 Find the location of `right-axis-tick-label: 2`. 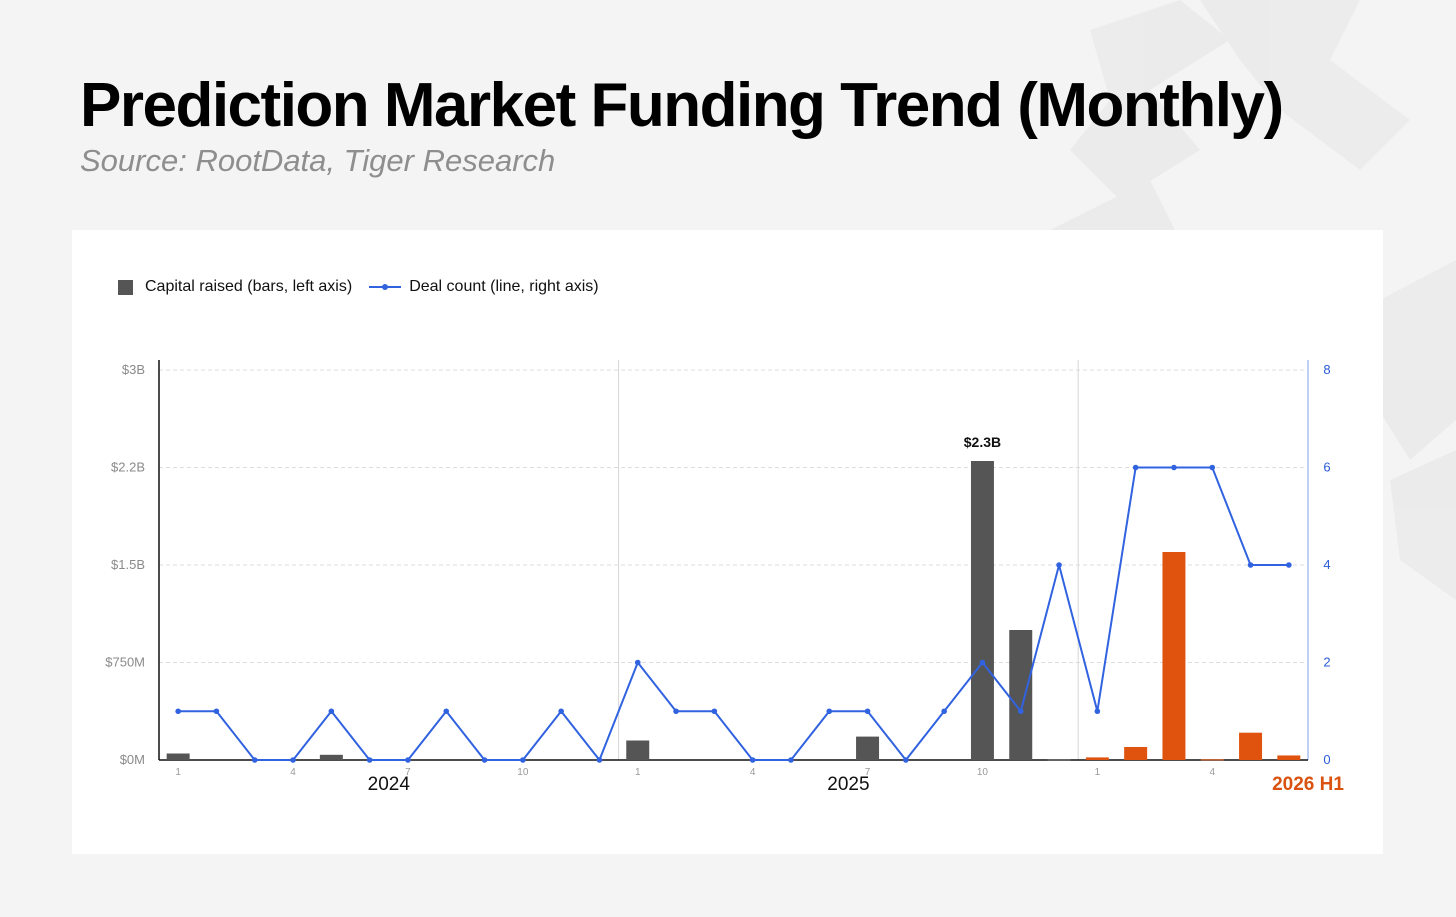

right-axis-tick-label: 2 is located at coordinates (1326, 662).